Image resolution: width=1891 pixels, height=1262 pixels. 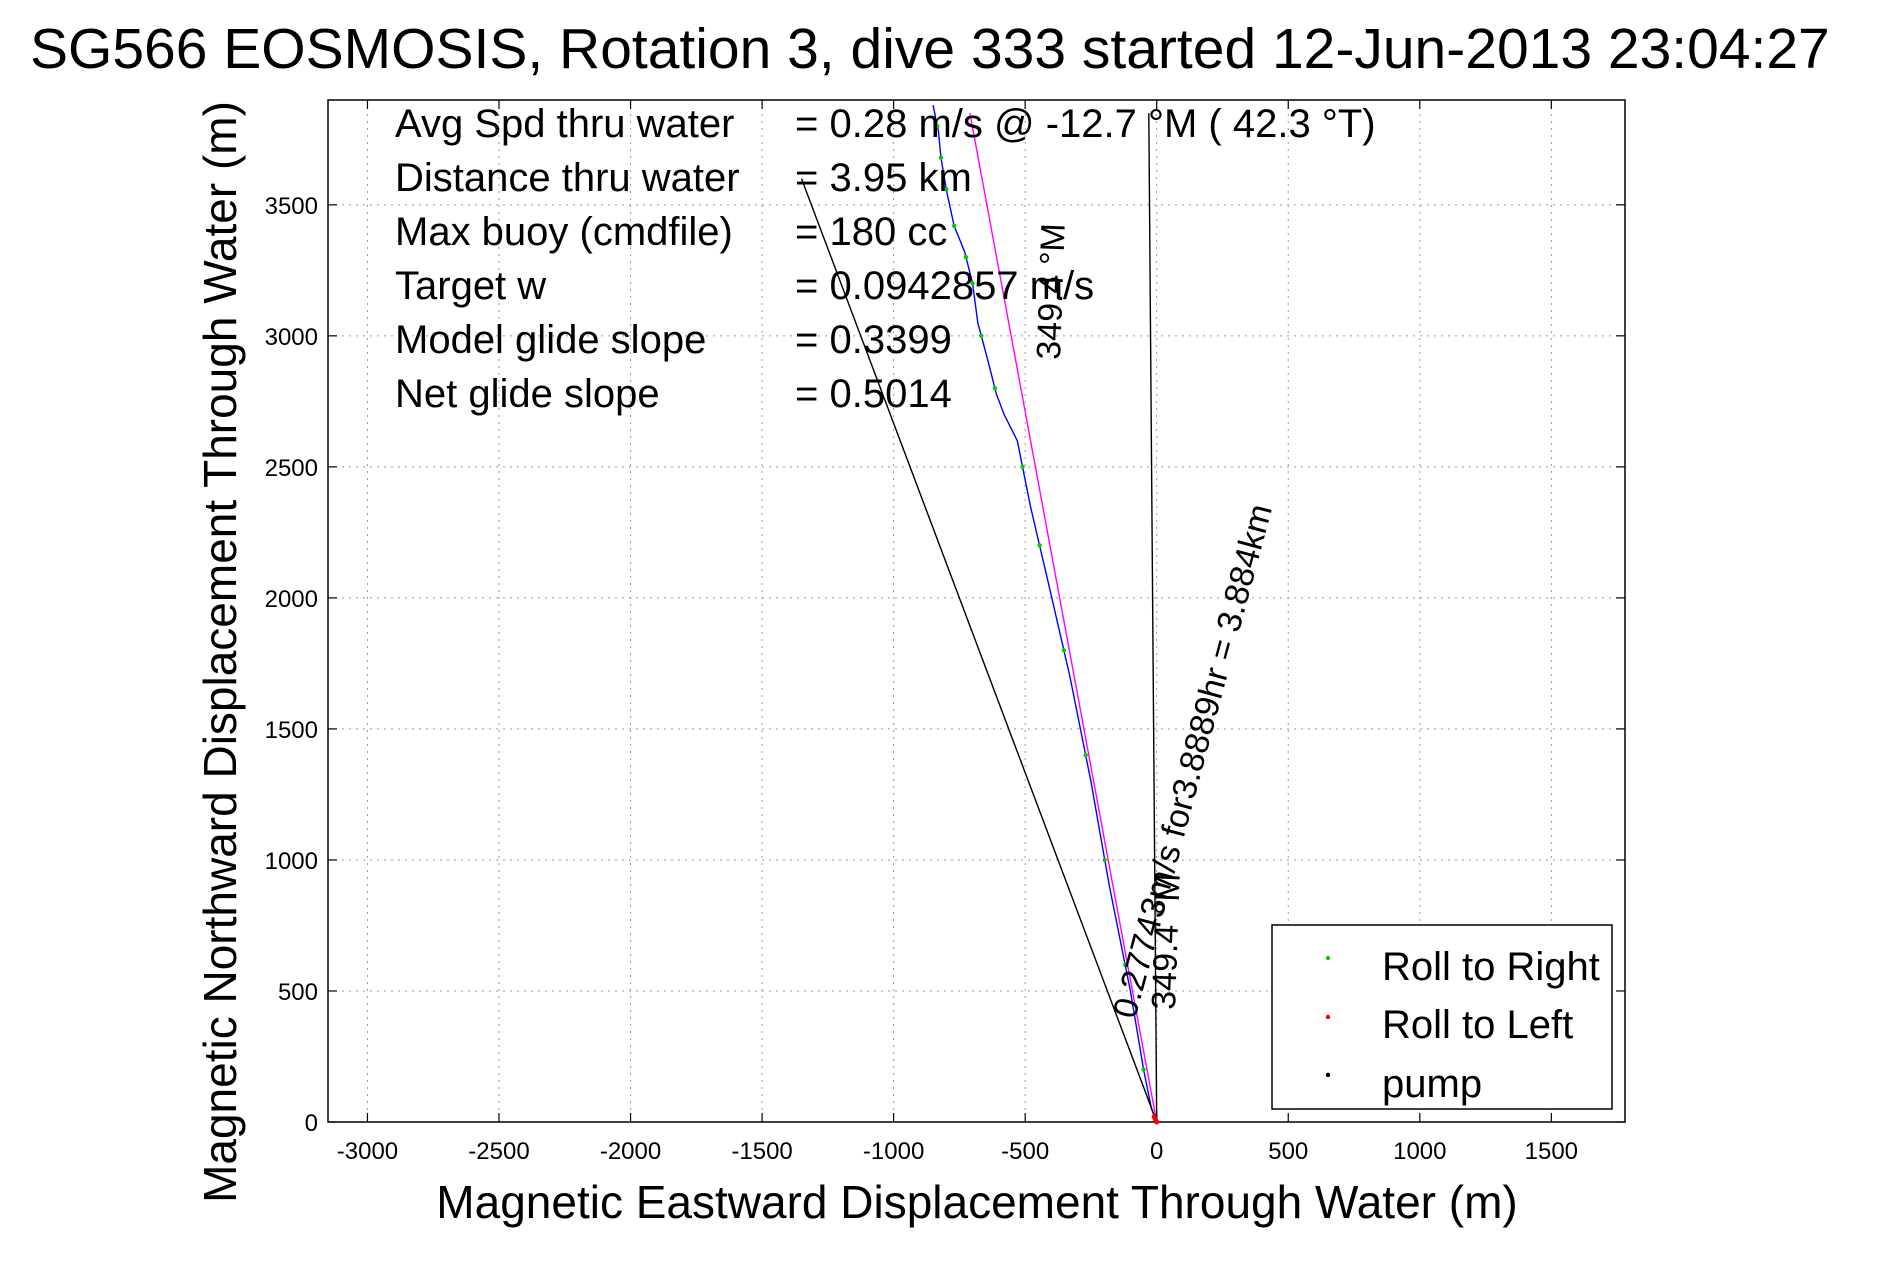 I want to click on x-tick-label: 500, so click(x=1288, y=1151).